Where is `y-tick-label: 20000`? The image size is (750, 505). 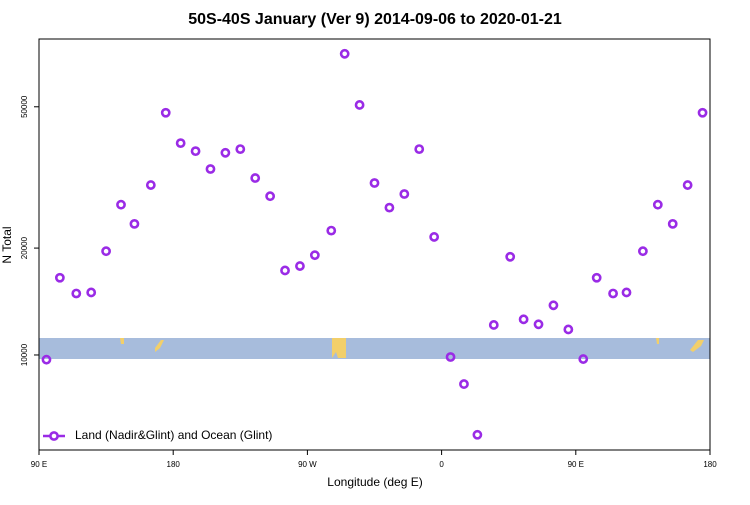
y-tick-label: 20000 is located at coordinates (24, 247).